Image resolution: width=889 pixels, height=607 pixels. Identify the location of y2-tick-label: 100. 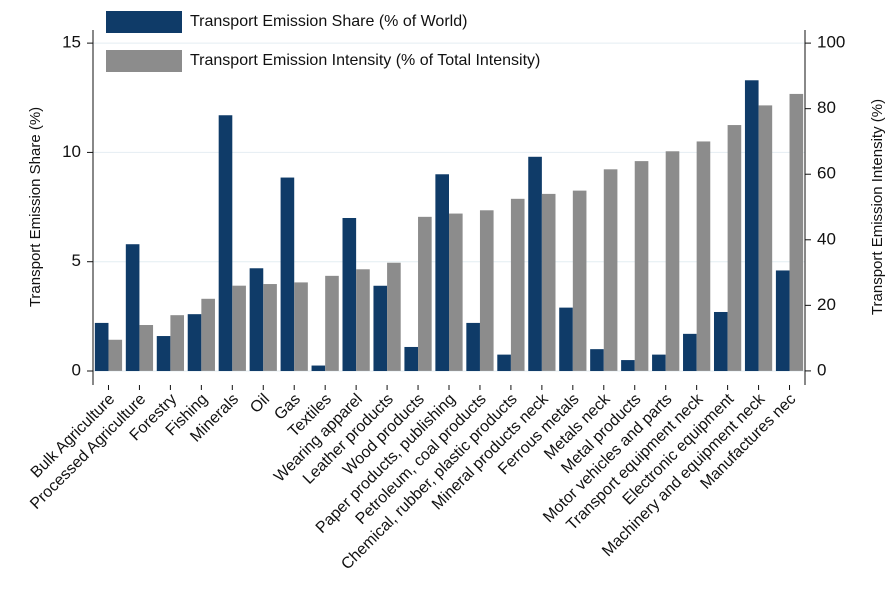
(831, 42).